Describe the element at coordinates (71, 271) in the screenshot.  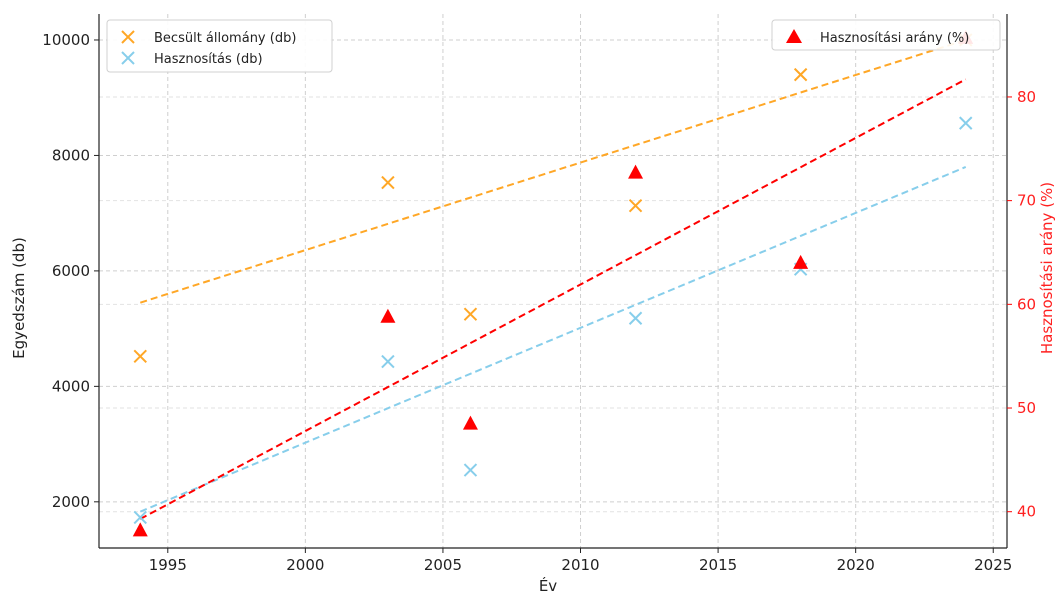
I see `y-left-tick-label: 6000` at that location.